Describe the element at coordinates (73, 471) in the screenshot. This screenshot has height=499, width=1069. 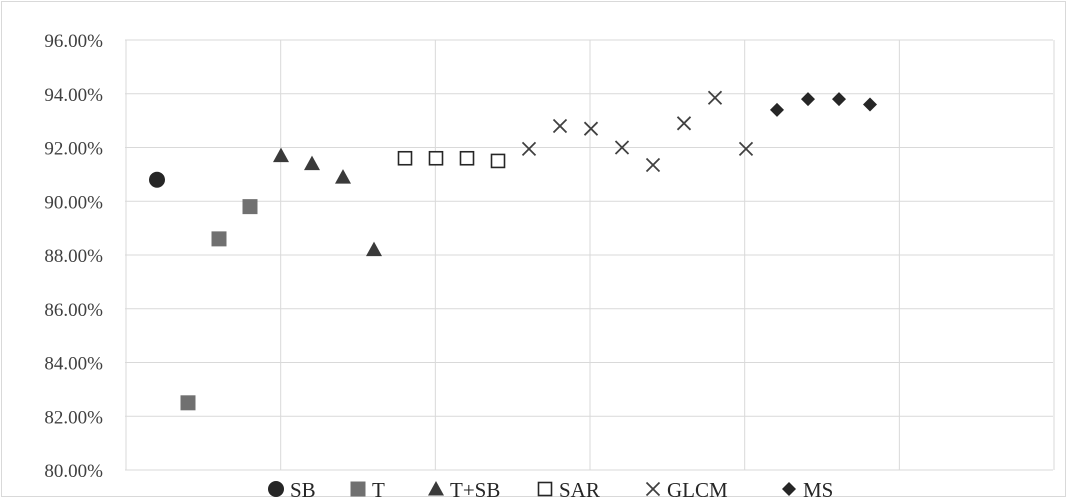
I see `y-tick-label: 80.00%` at that location.